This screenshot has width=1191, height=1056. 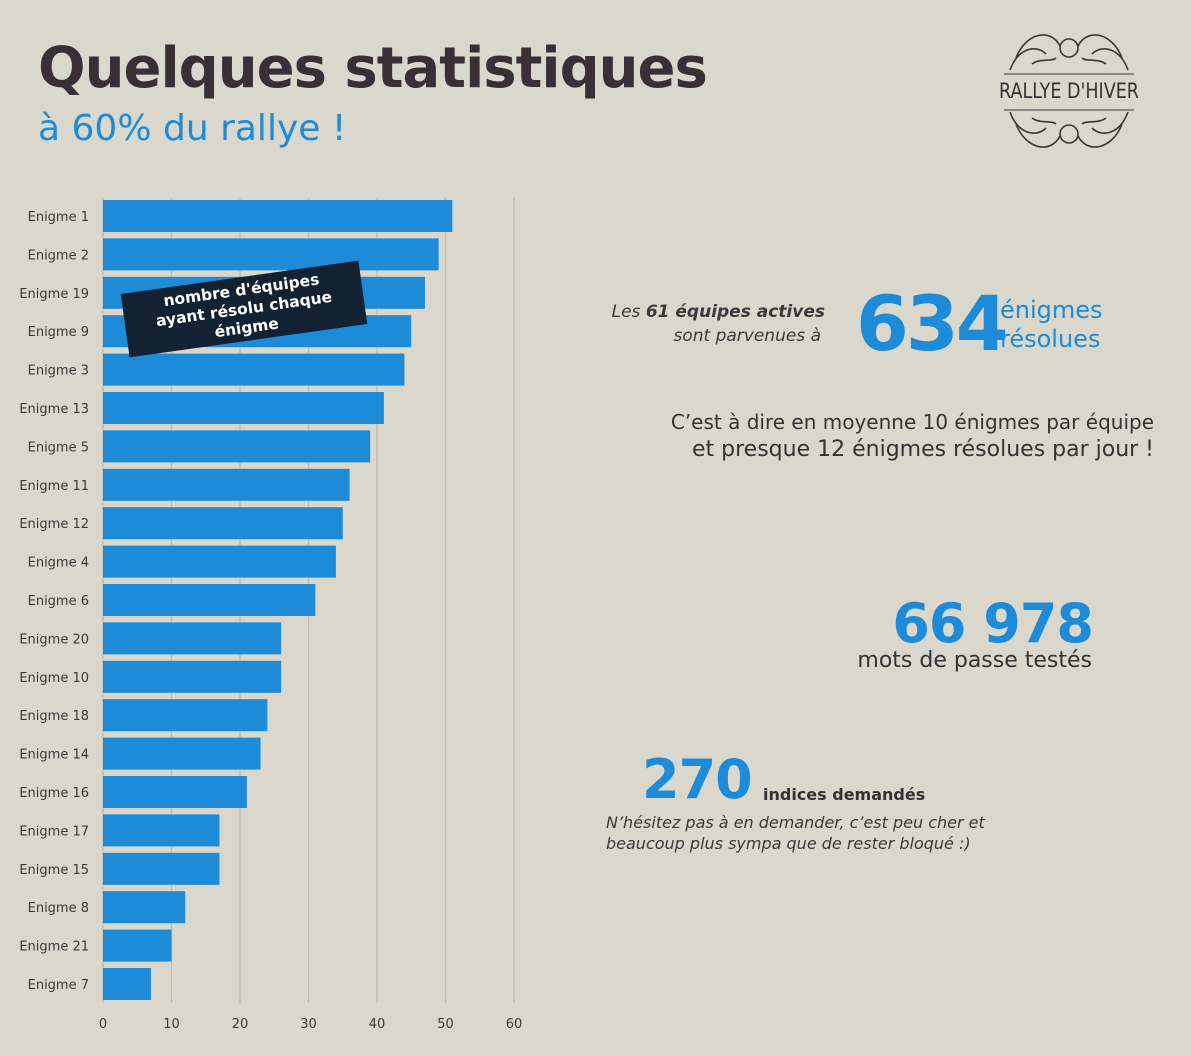 I want to click on page-subtitle: à 60% du rallye !, so click(x=192, y=128).